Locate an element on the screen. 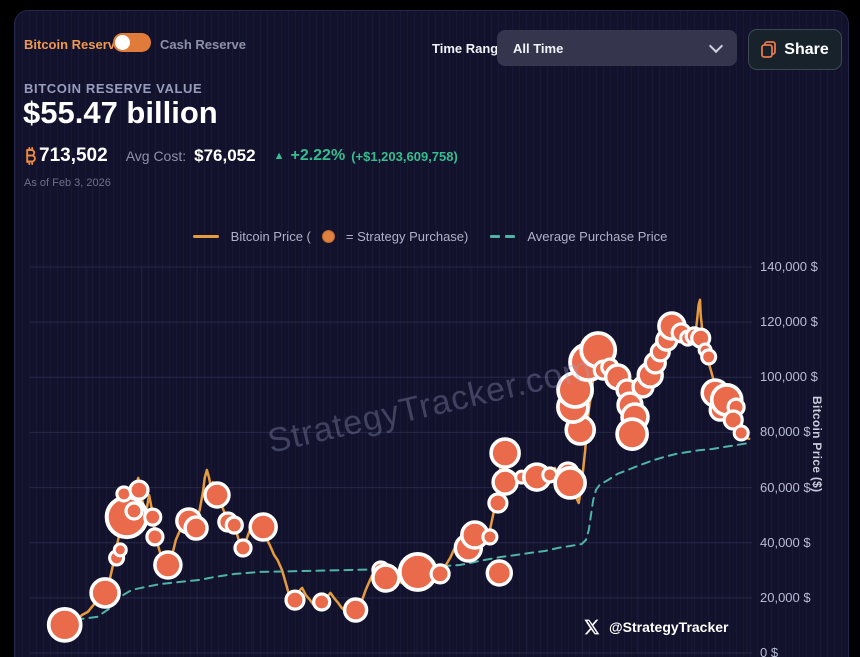 This screenshot has width=860, height=657. chevron-down-icon is located at coordinates (716, 46).